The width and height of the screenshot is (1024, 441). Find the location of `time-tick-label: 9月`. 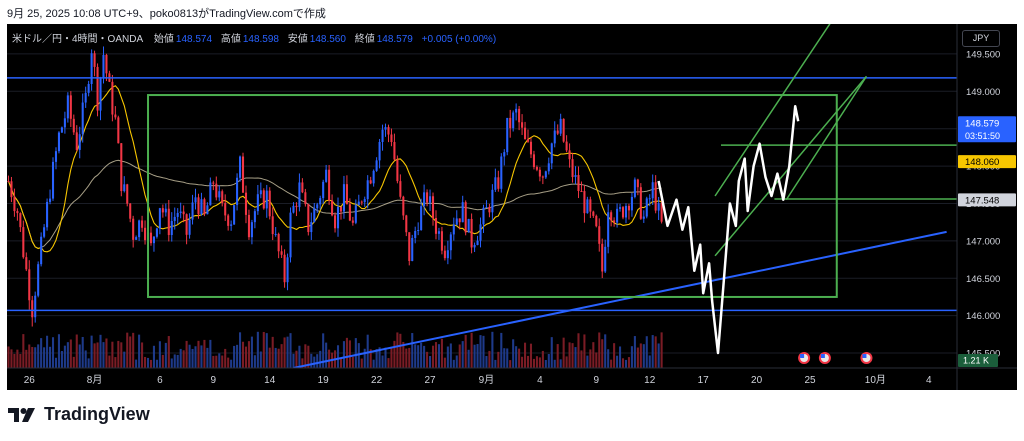

time-tick-label: 9月 is located at coordinates (487, 380).